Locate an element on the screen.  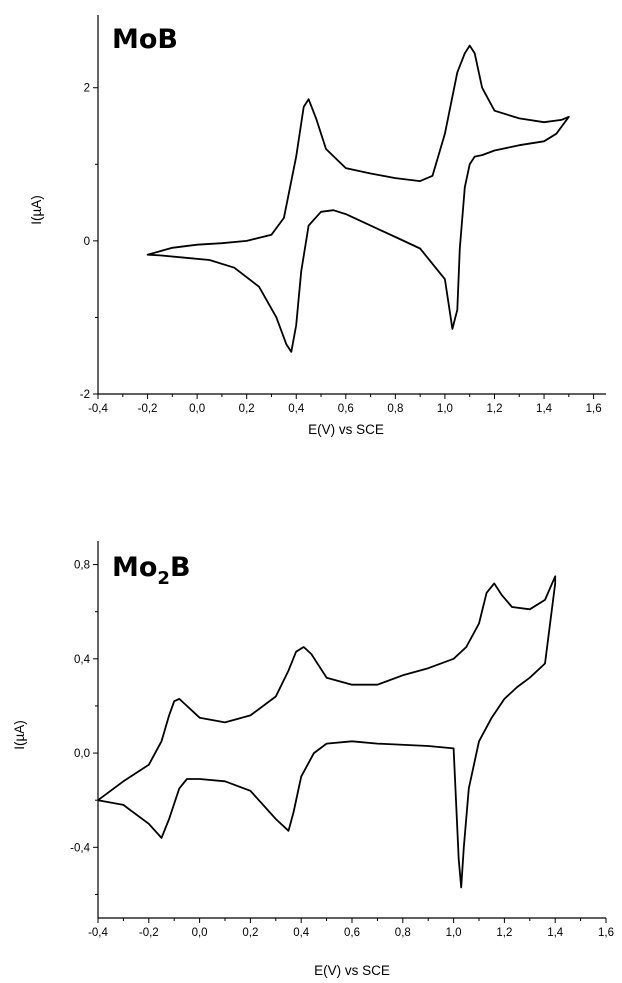
y-tick-label: 0,4 is located at coordinates (82, 660).